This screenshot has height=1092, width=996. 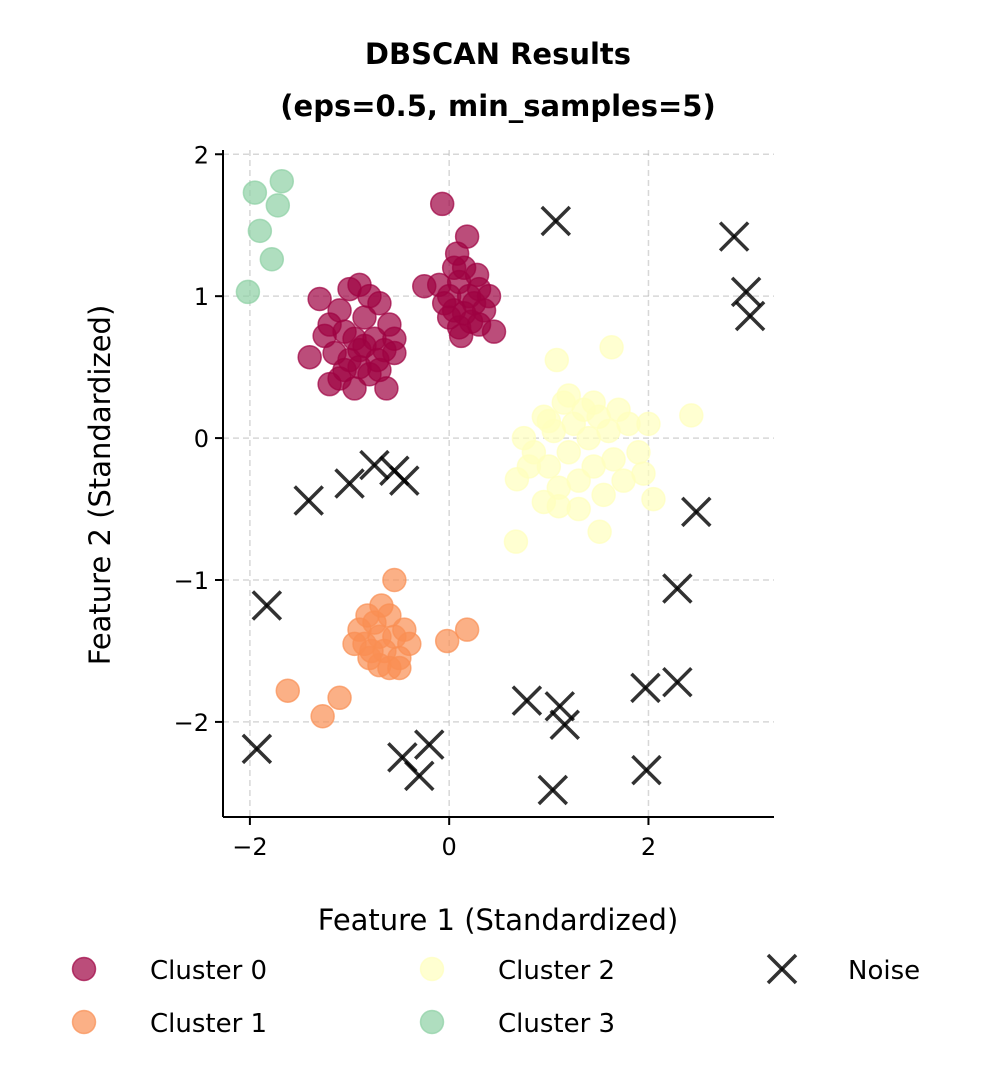 I want to click on y-tick-label: −1, so click(x=191, y=581).